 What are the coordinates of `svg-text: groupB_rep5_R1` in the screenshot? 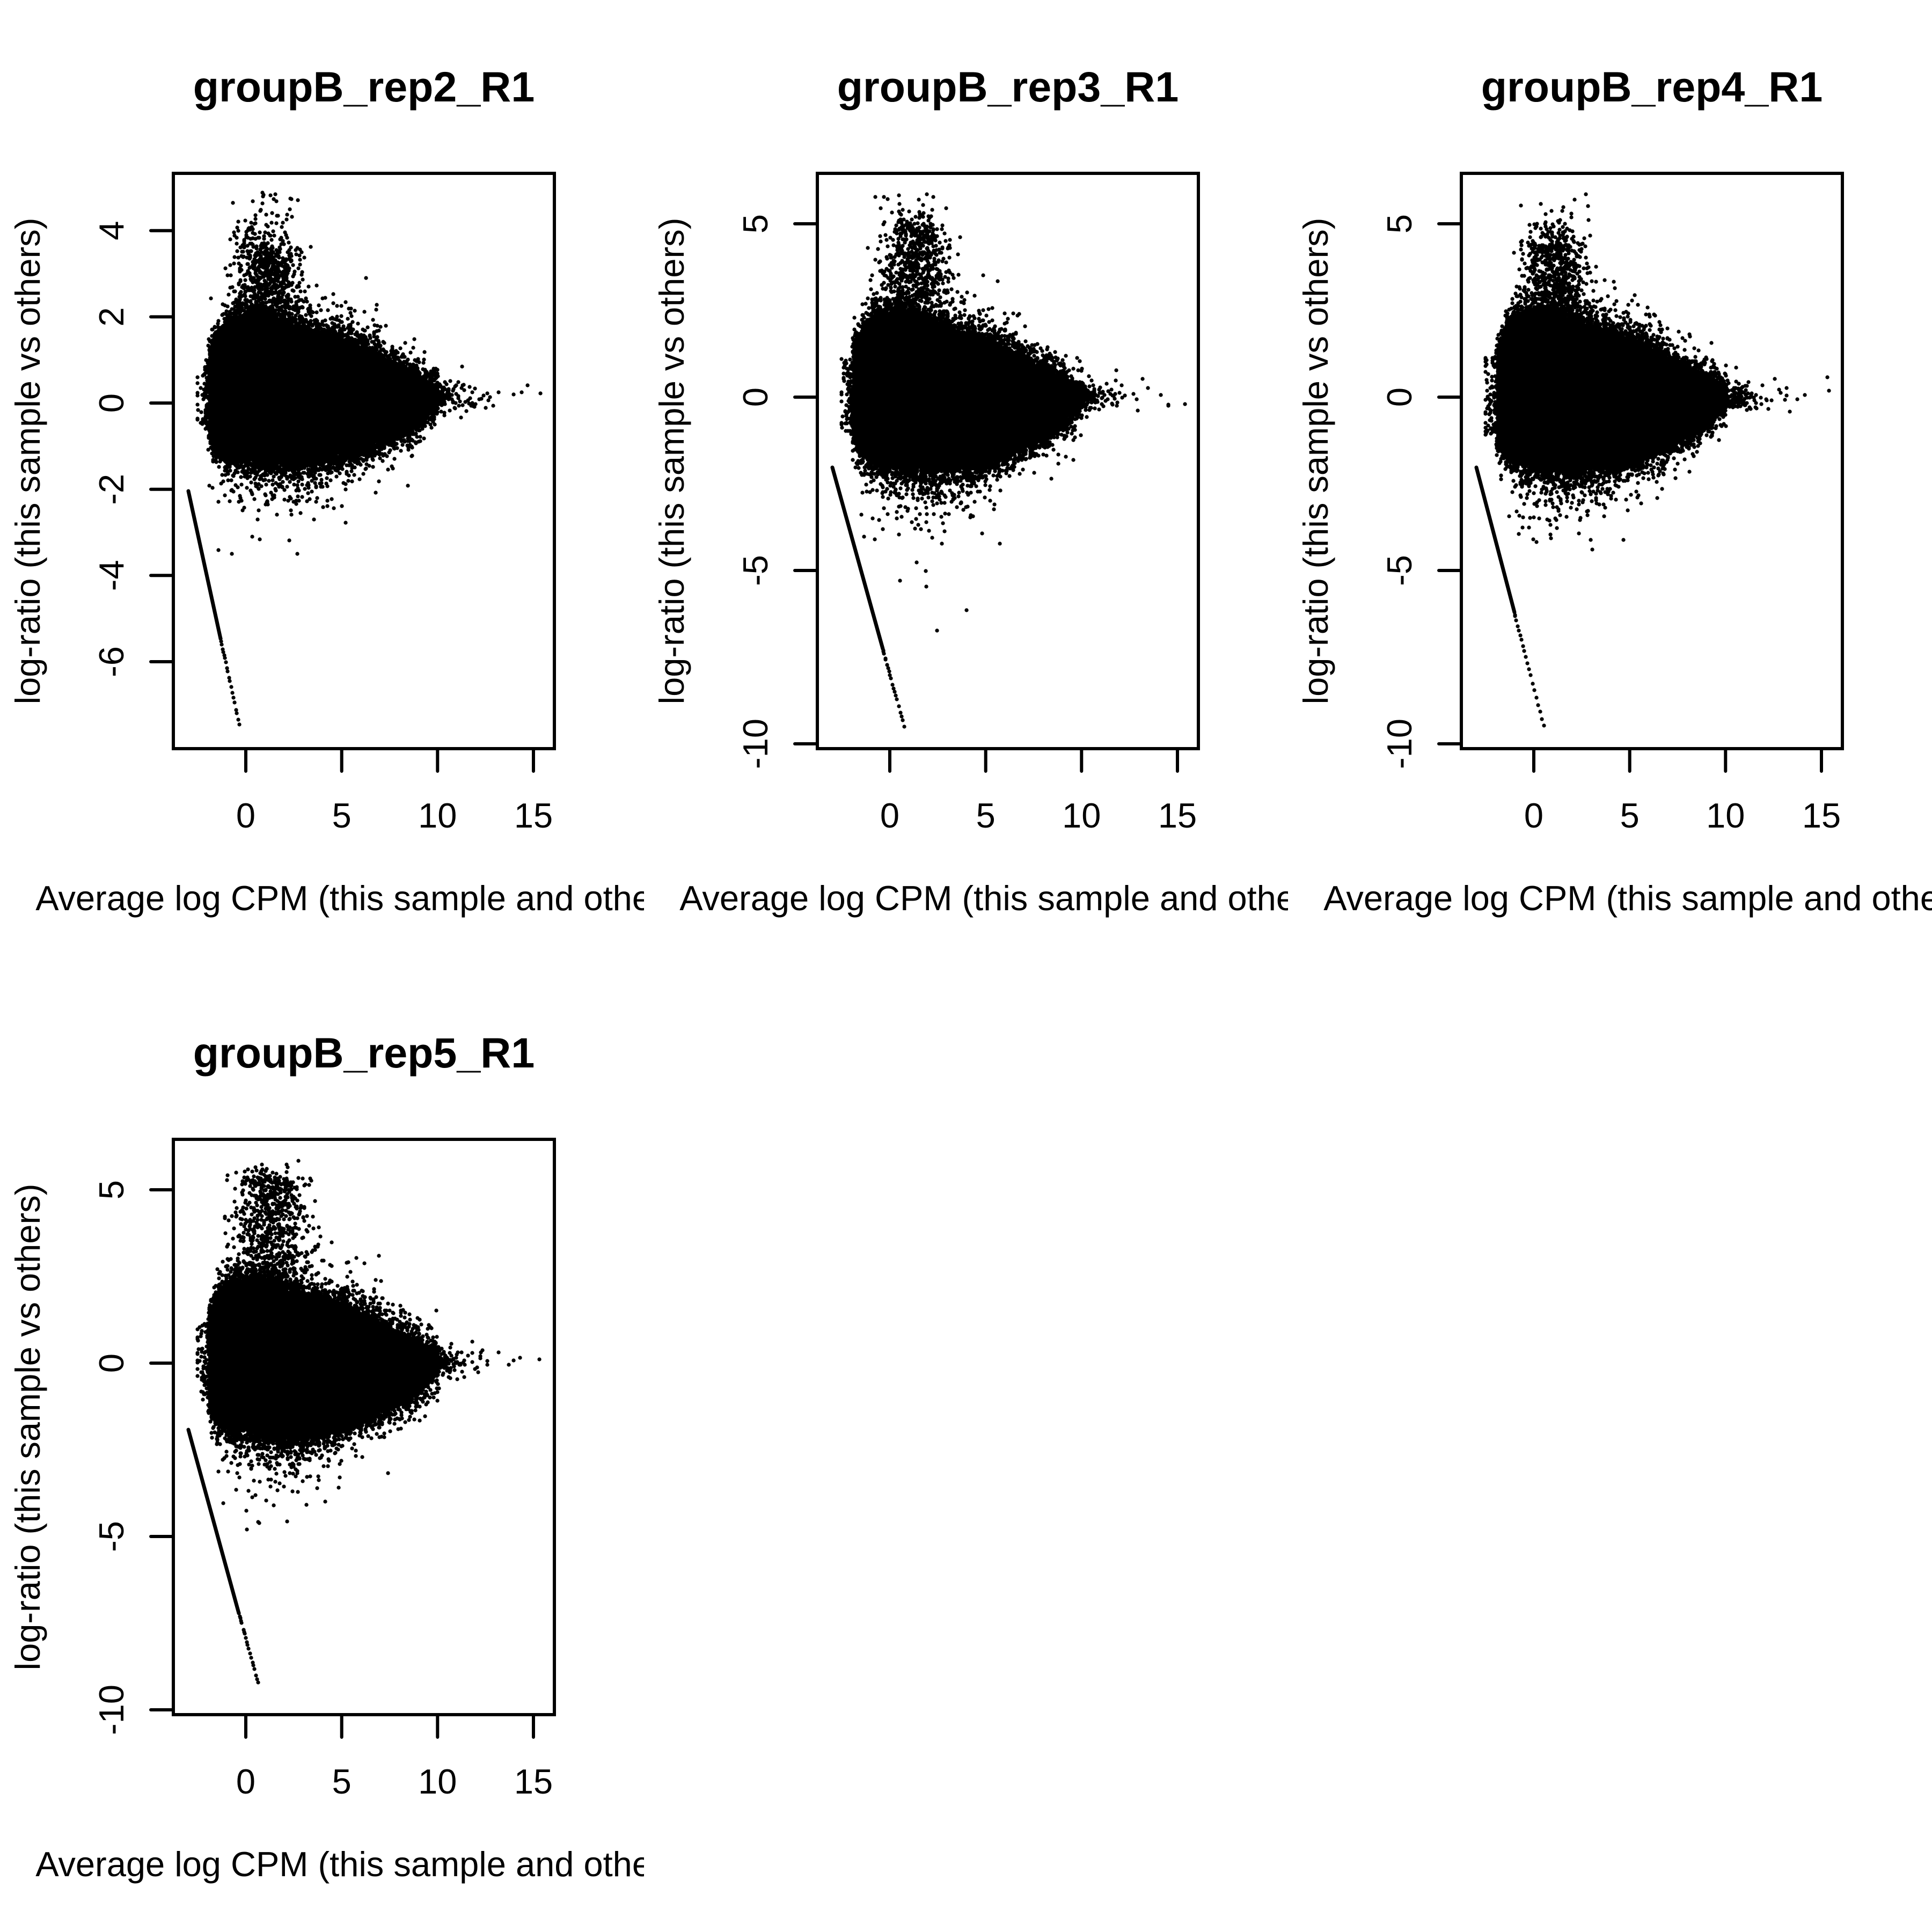 It's located at (364, 1053).